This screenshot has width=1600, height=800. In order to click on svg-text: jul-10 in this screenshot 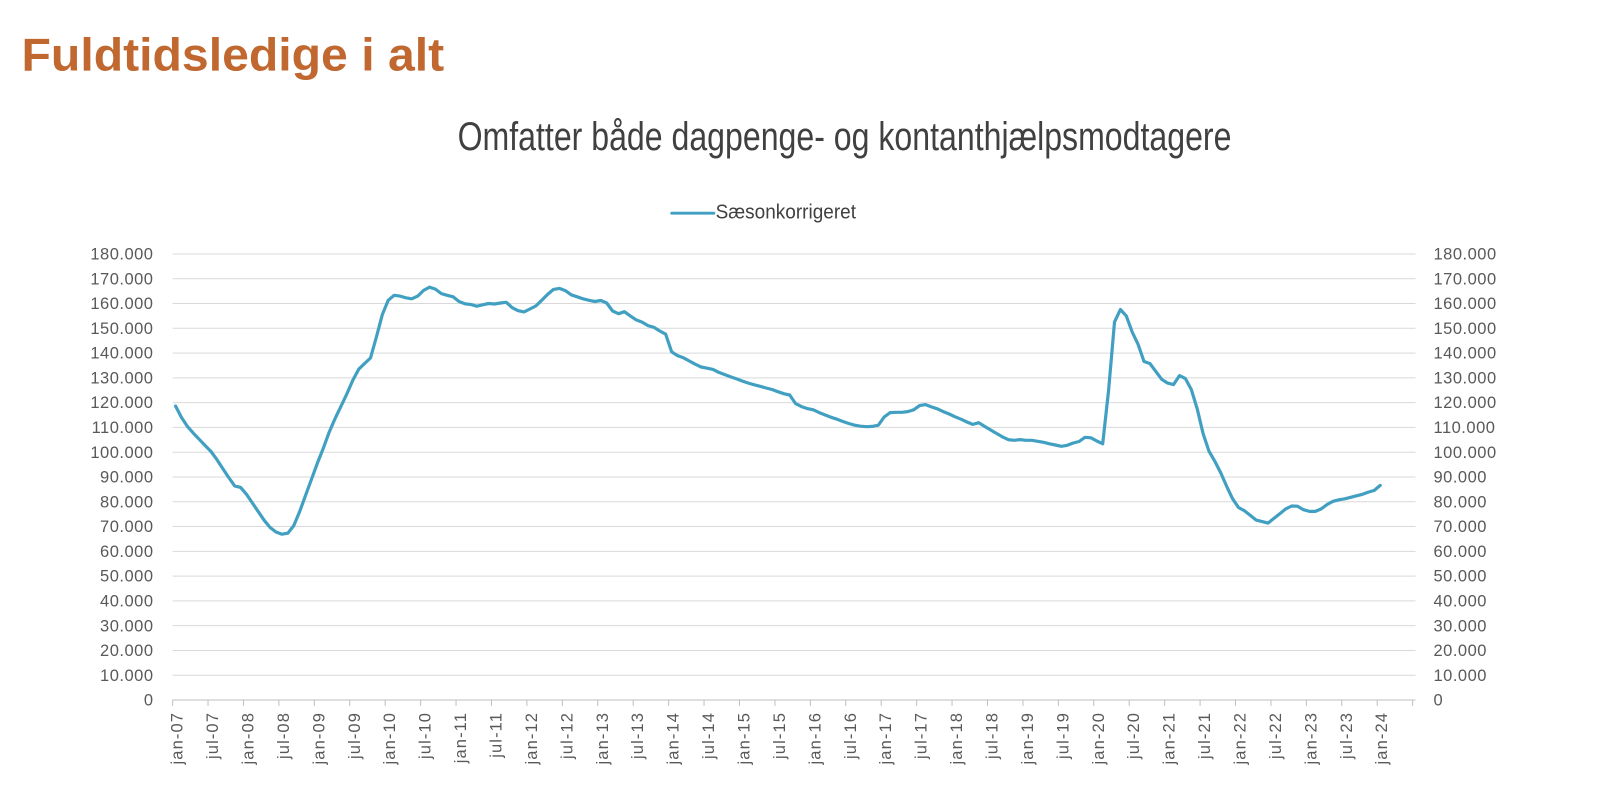, I will do `click(426, 736)`.